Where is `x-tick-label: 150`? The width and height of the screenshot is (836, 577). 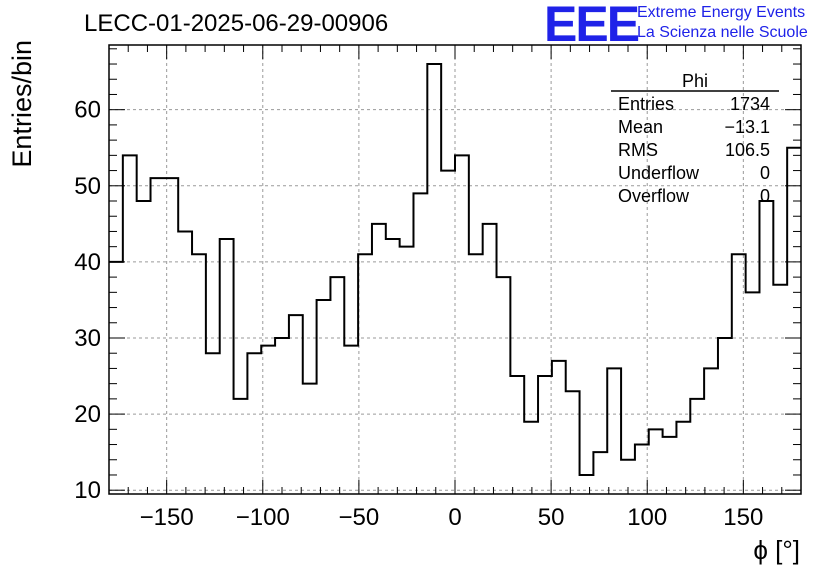
x-tick-label: 150 is located at coordinates (743, 517).